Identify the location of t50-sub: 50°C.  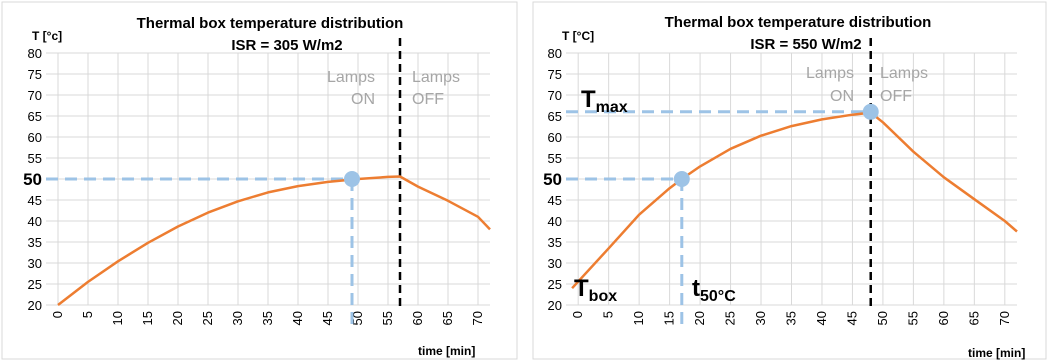
(718, 296).